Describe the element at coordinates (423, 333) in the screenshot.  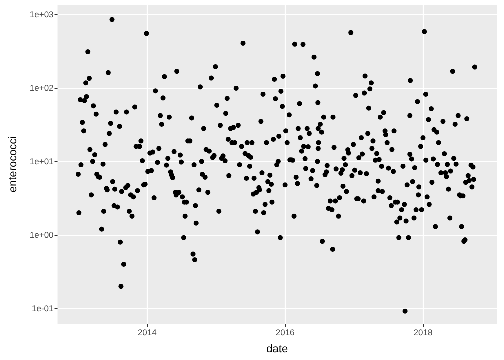
I see `x-tick-label: 2018` at that location.